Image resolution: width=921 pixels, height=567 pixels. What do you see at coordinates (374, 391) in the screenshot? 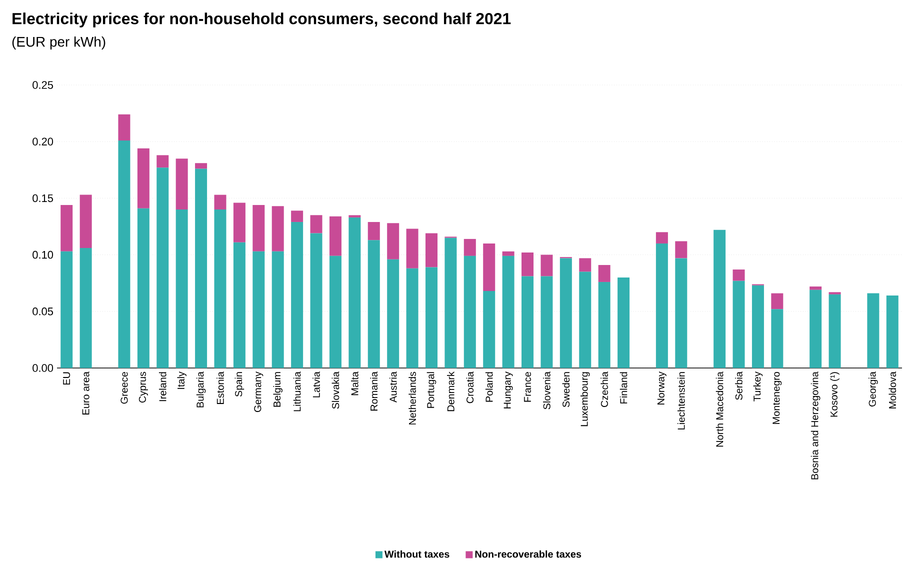
I see `x-tick-label: Romania` at bounding box center [374, 391].